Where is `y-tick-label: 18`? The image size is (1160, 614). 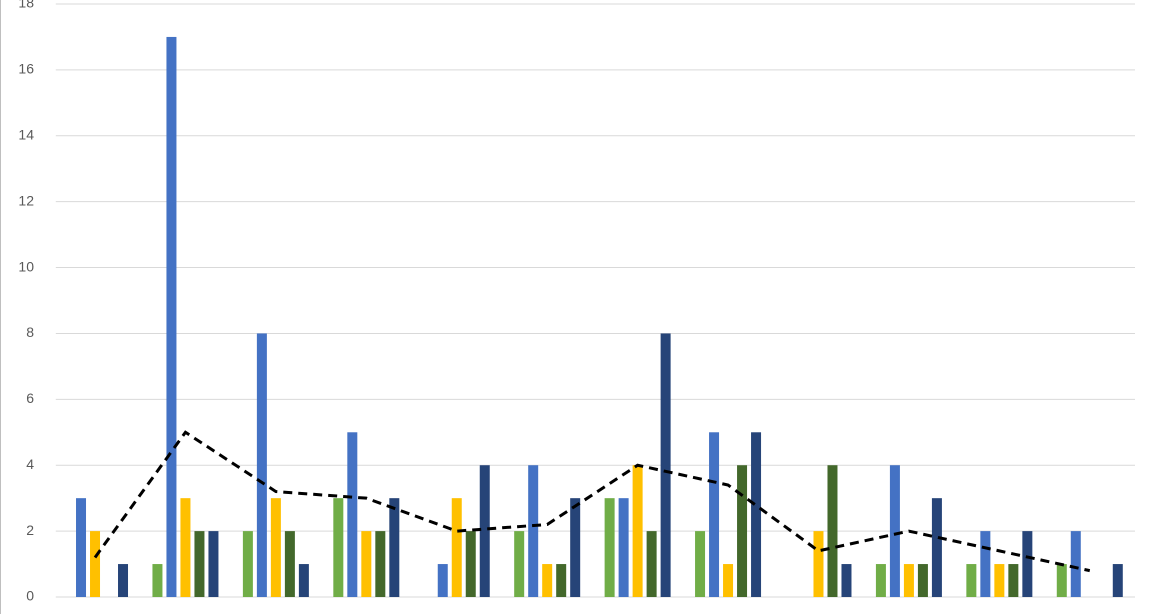 y-tick-label: 18 is located at coordinates (26, 5).